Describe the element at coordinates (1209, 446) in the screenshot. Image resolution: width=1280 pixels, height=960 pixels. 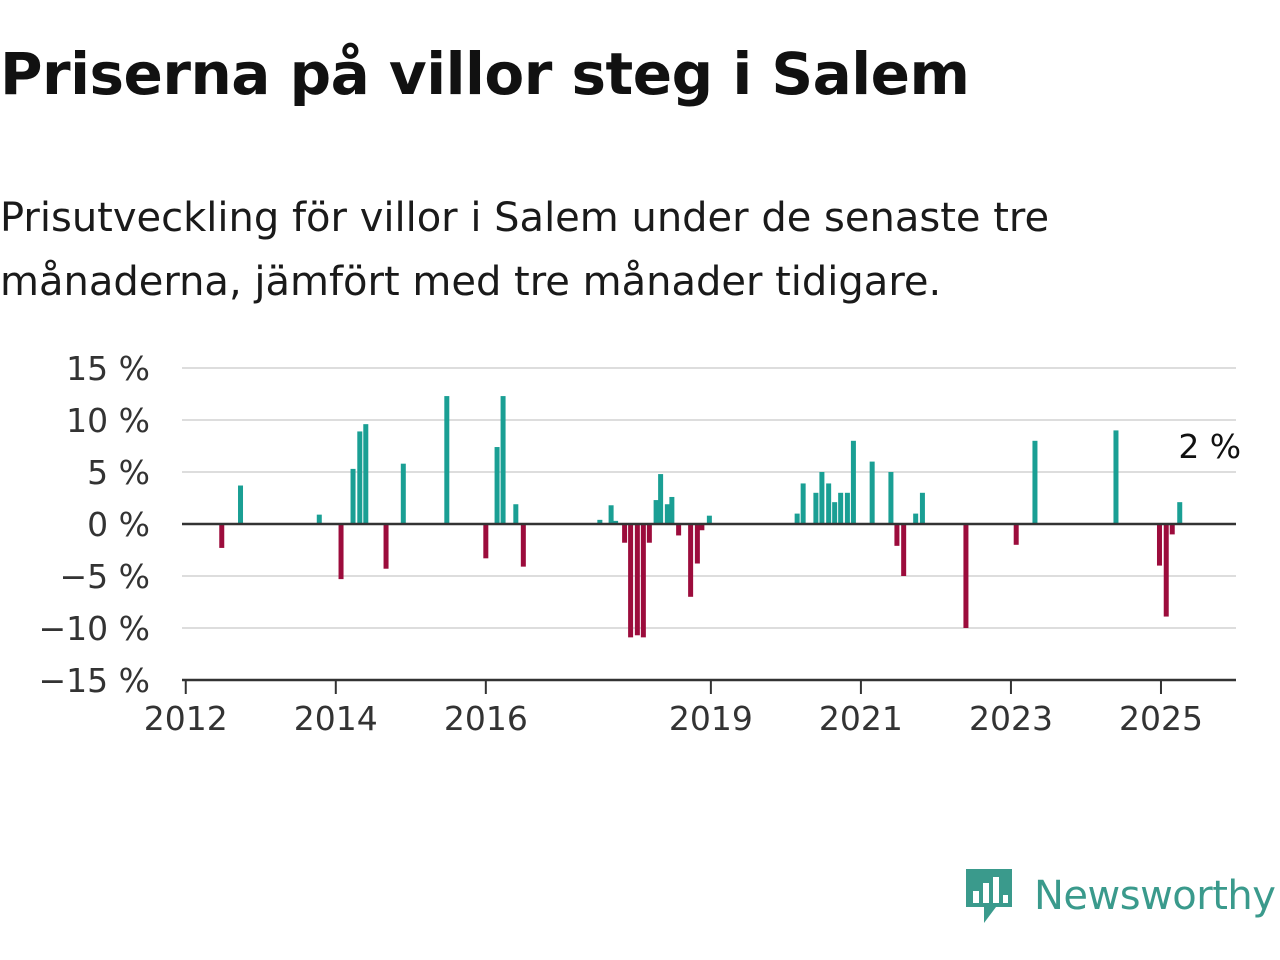
I see `latest-value-label: 2 %` at that location.